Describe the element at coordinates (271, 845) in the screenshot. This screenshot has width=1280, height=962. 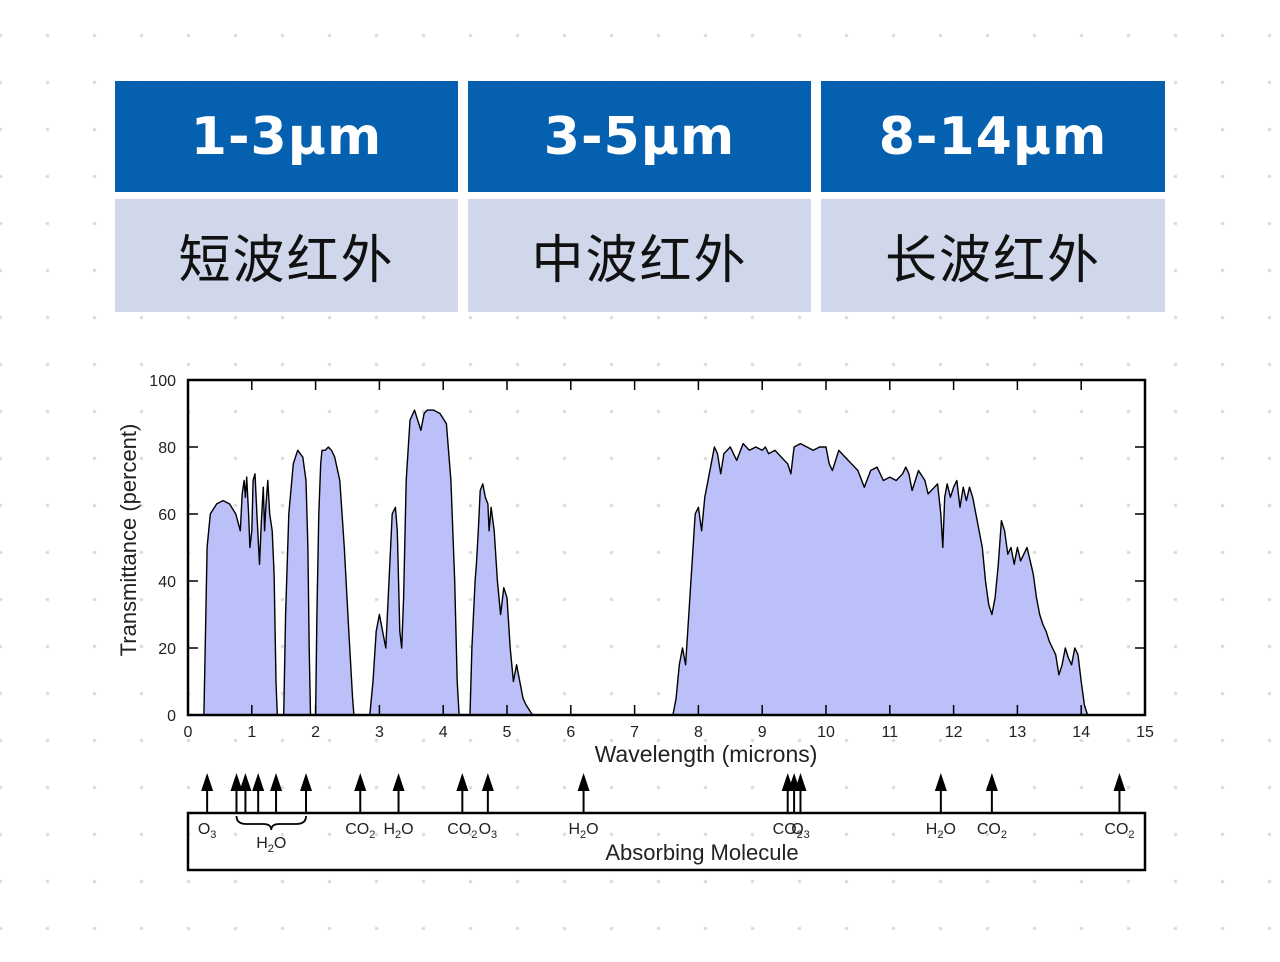
I see `h2o-brace-label: H2O` at that location.